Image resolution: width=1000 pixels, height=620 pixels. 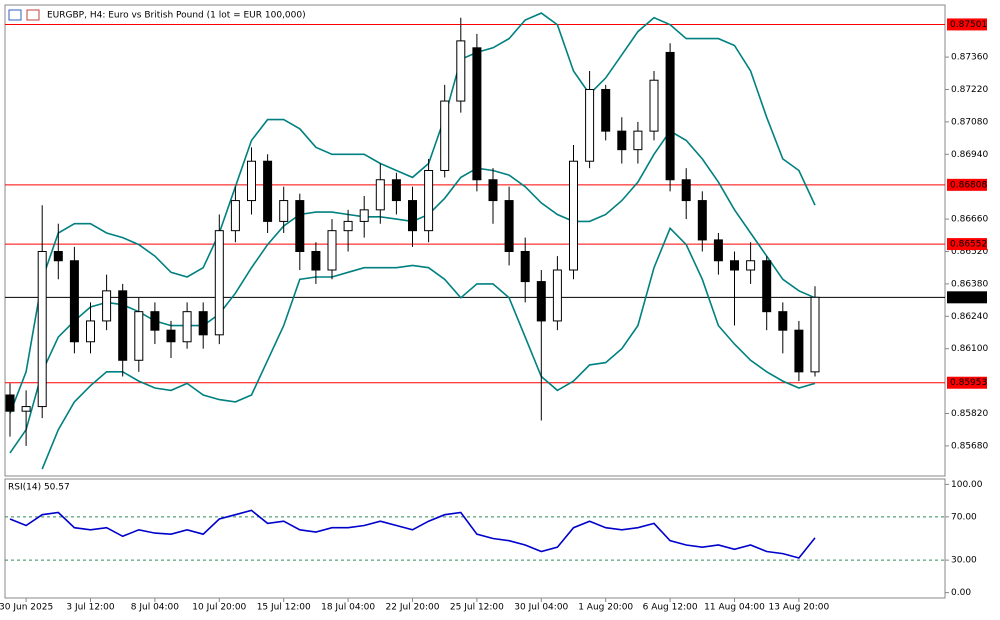 I want to click on last-price-label: 0.86322, so click(x=968, y=298).